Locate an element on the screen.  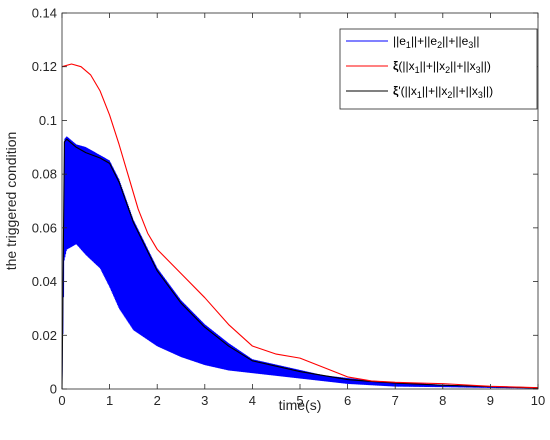
legend-entry-label: ||e1||+||e2||+||e3|| is located at coordinates (436, 42).